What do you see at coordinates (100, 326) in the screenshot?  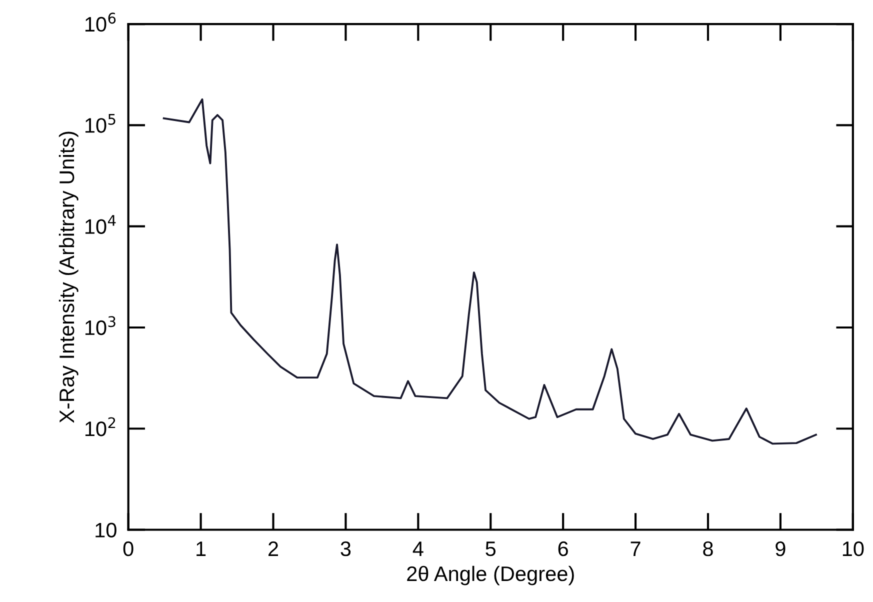 I see `y-tick-label: 10$^{3}$` at bounding box center [100, 326].